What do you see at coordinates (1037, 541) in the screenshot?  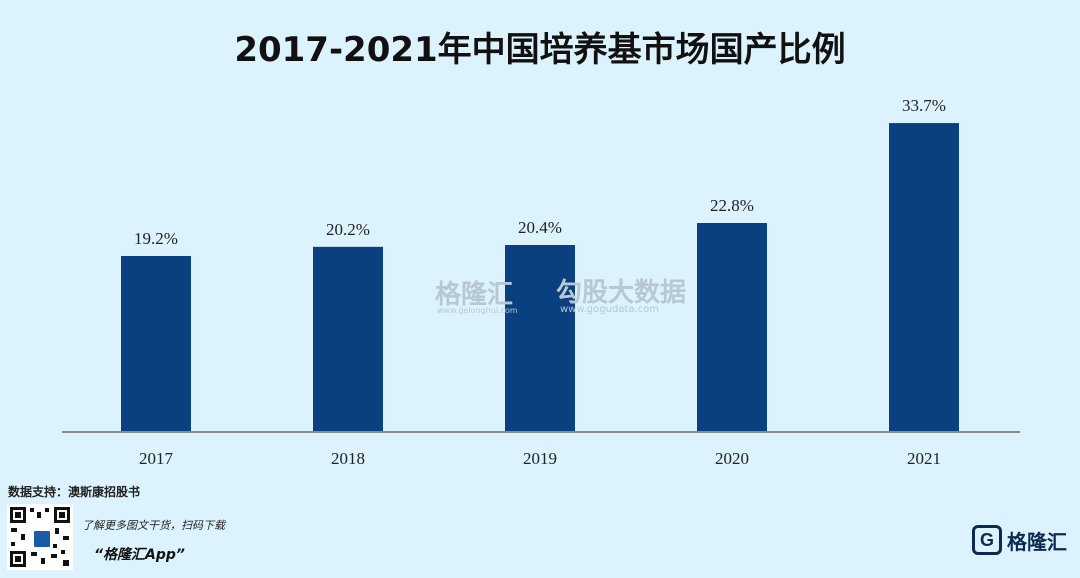 I see `logo-text: 格隆汇` at bounding box center [1037, 541].